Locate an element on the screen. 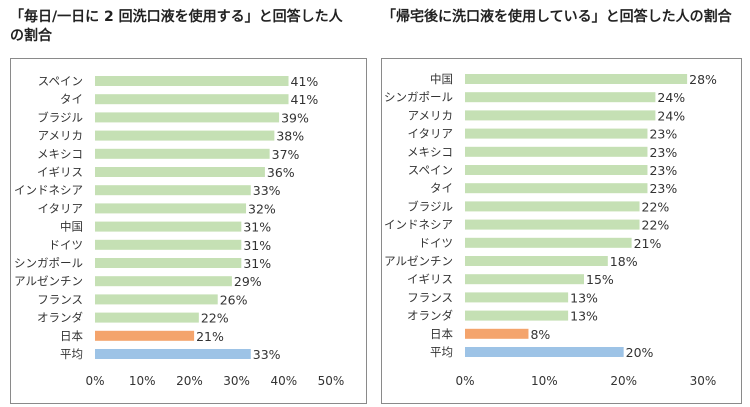 This screenshot has width=750, height=407. x-tick-label: 0% is located at coordinates (464, 381).